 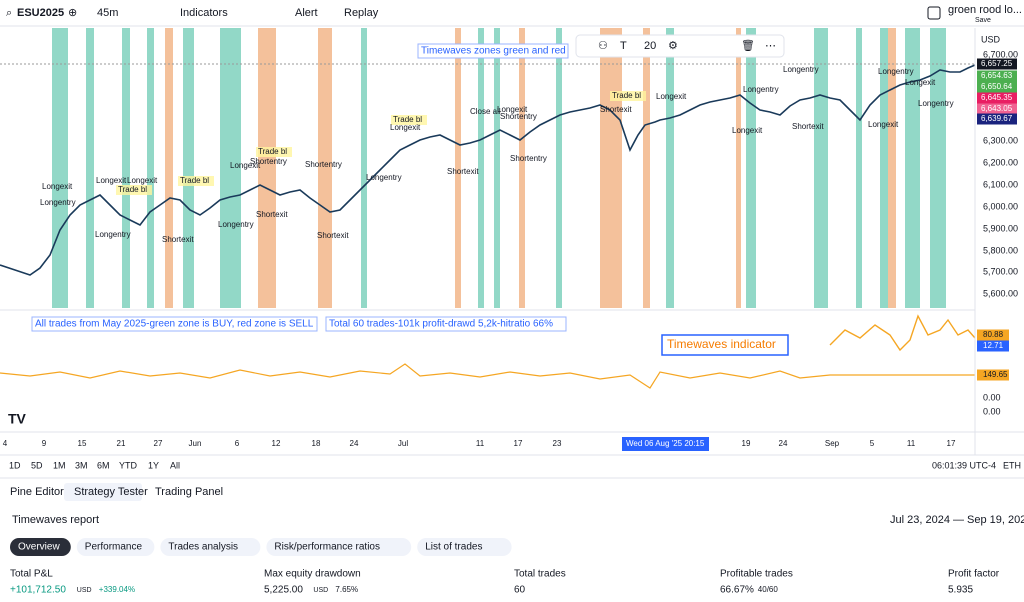 What do you see at coordinates (623, 46) in the screenshot?
I see `tool: T` at bounding box center [623, 46].